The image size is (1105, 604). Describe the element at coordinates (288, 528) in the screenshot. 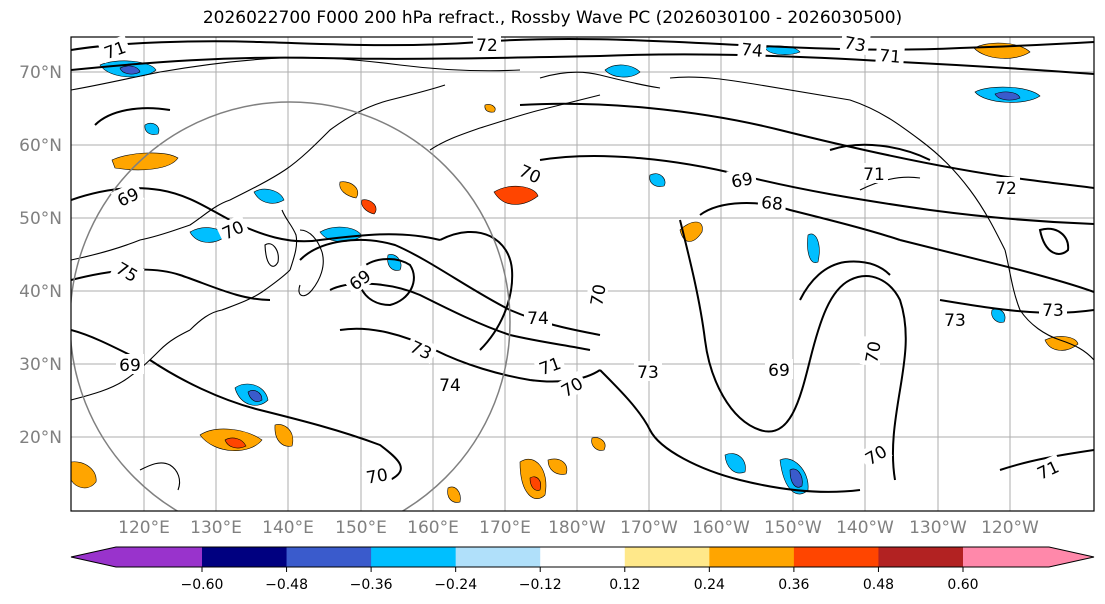

I see `longitude-label: 140°E` at that location.